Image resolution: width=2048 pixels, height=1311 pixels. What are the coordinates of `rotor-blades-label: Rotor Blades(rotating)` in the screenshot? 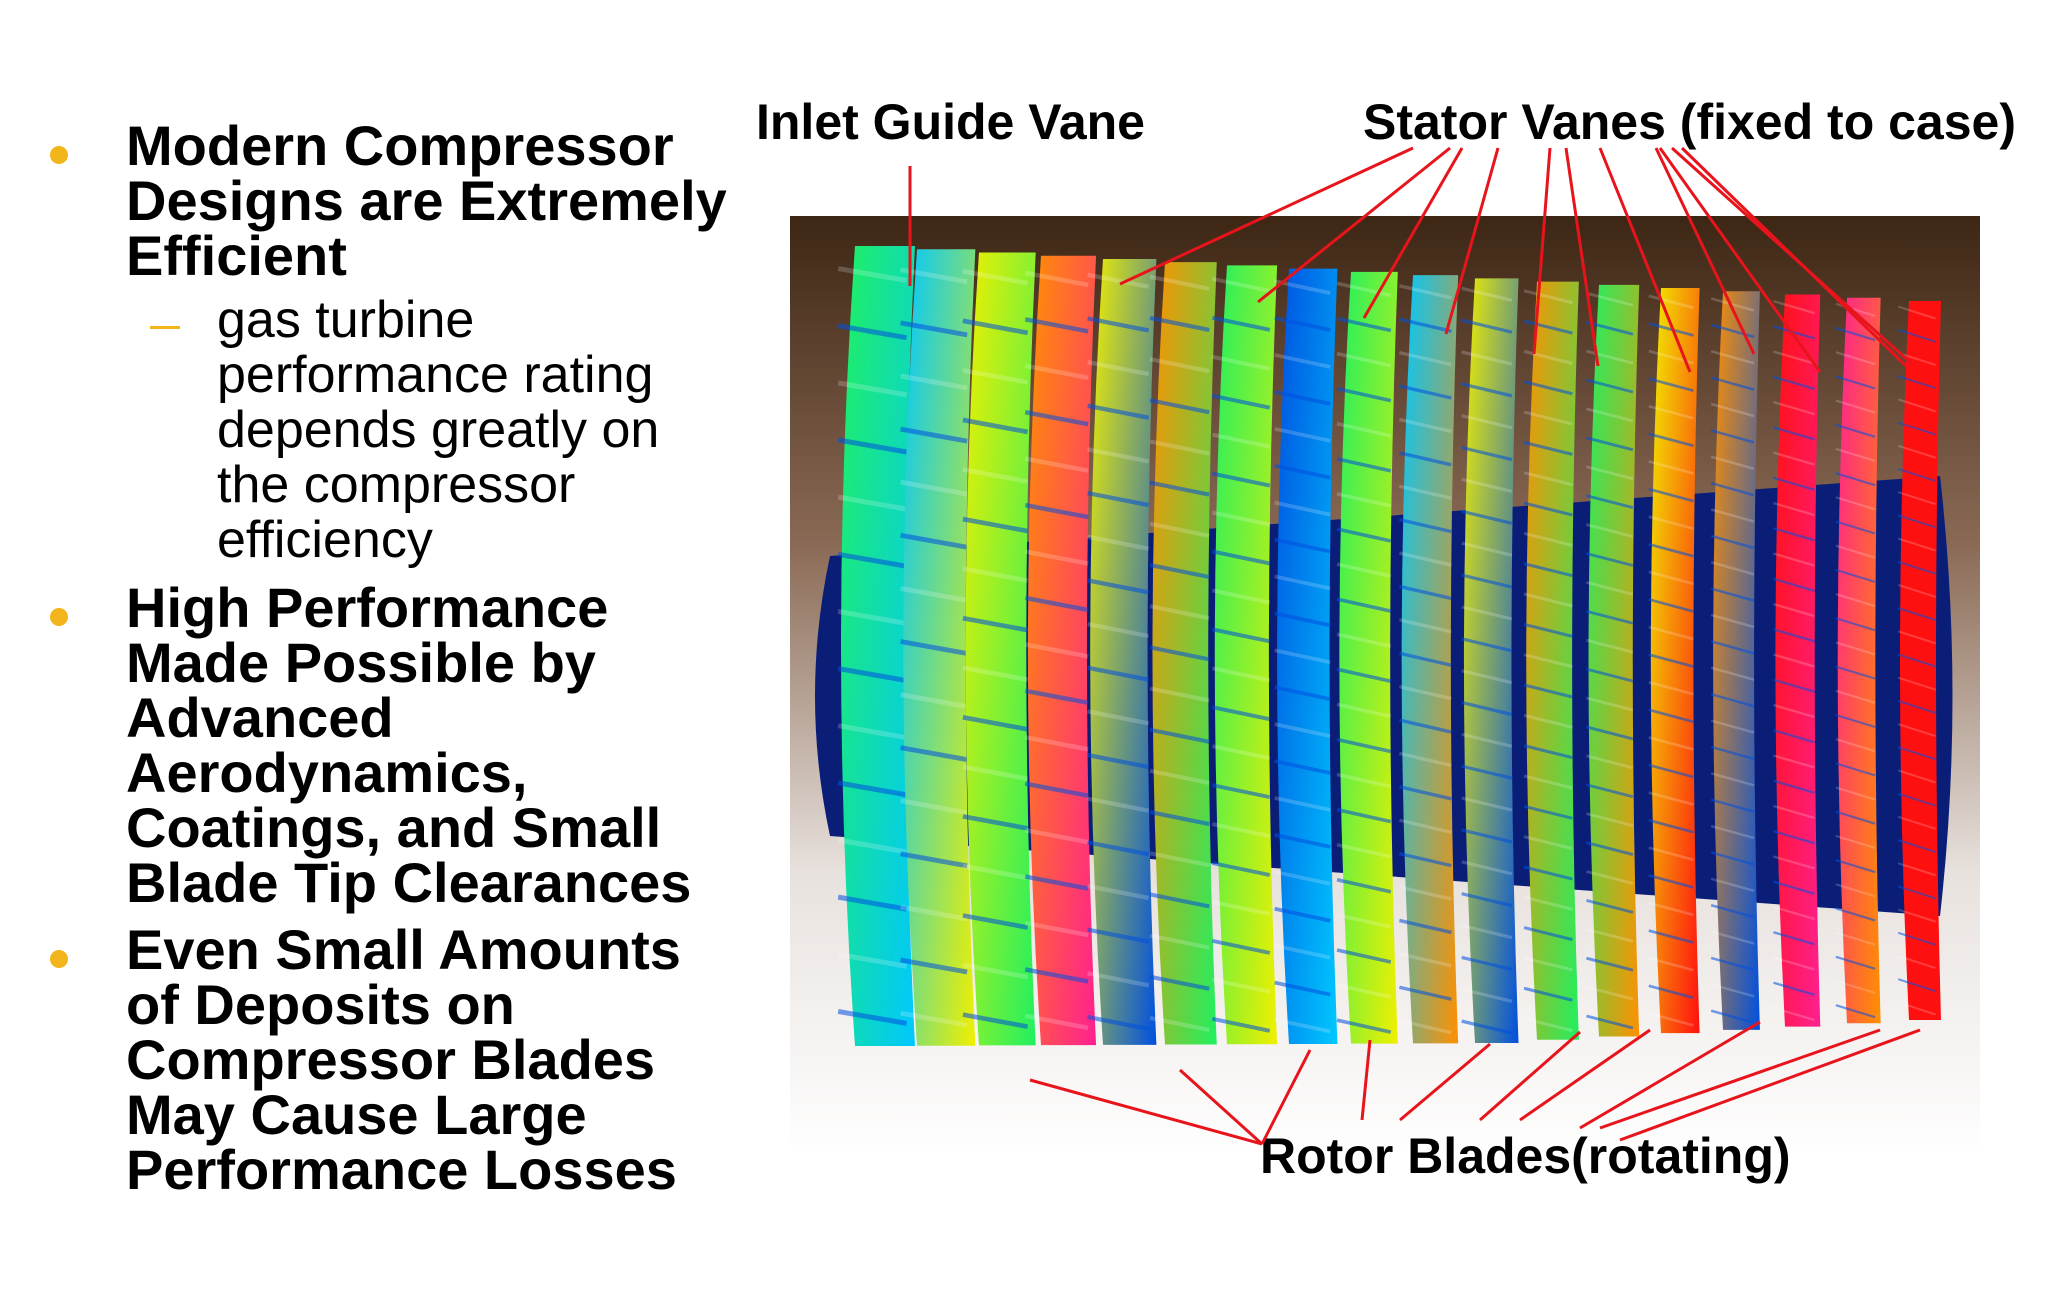 It's located at (1525, 1156).